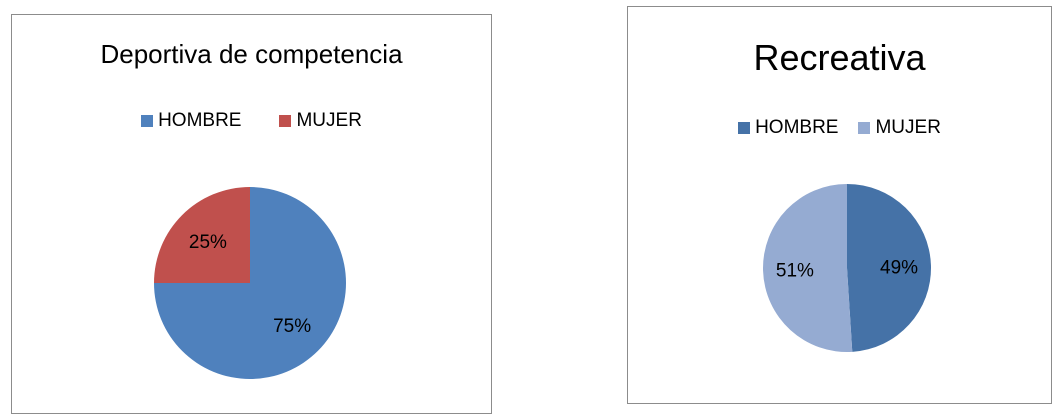 The height and width of the screenshot is (417, 1056). I want to click on pie-data-label-mujer: 25%, so click(208, 242).